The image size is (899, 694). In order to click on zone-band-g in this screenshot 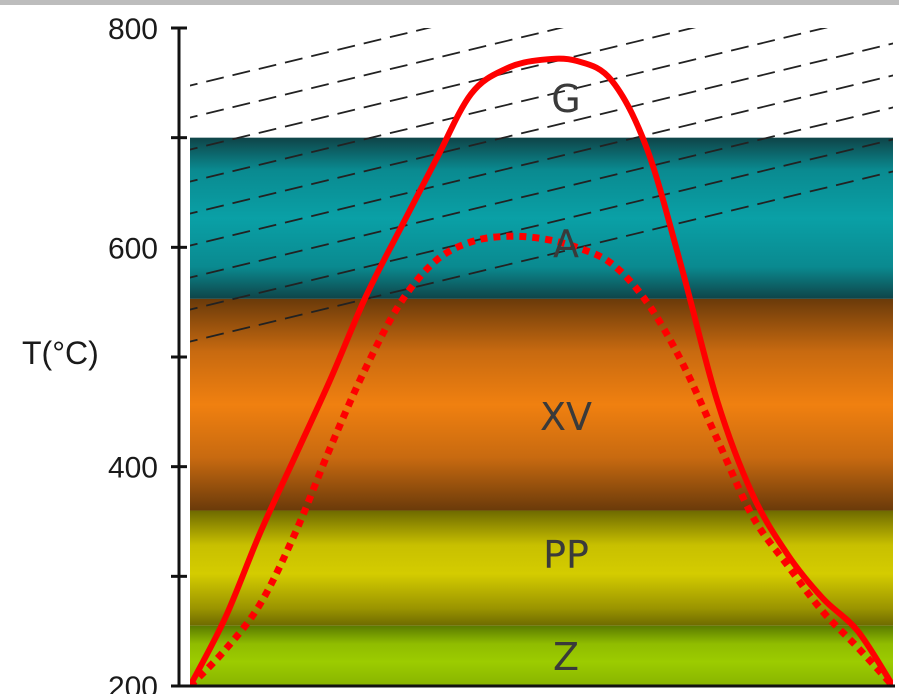, I will do `click(541, 83)`.